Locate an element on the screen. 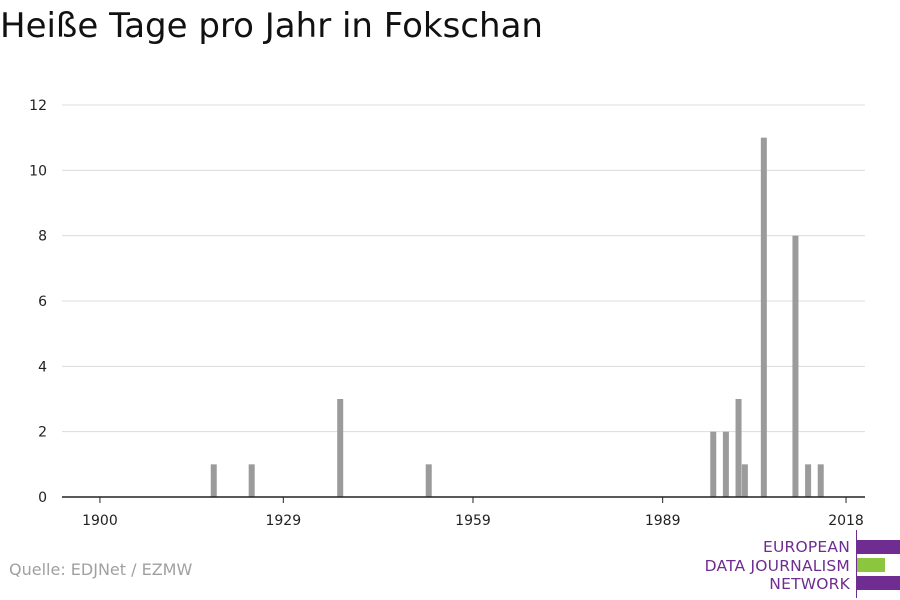 This screenshot has width=900, height=600. logo-bar-purple-top is located at coordinates (878, 547).